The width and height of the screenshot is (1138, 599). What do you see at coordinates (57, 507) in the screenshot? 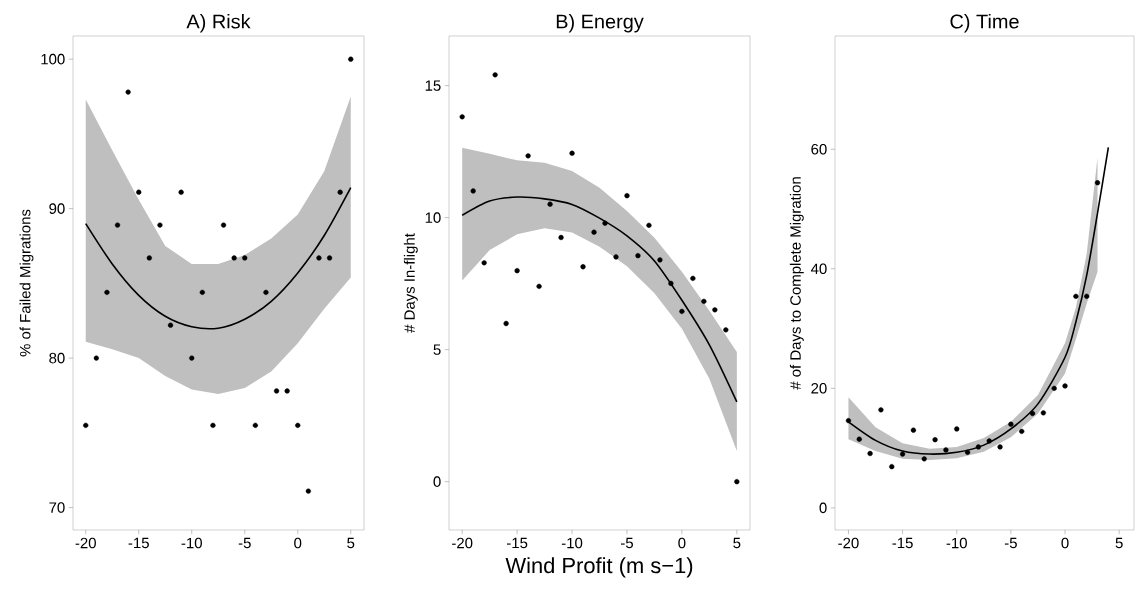
I see `y-tick-label: 70` at bounding box center [57, 507].